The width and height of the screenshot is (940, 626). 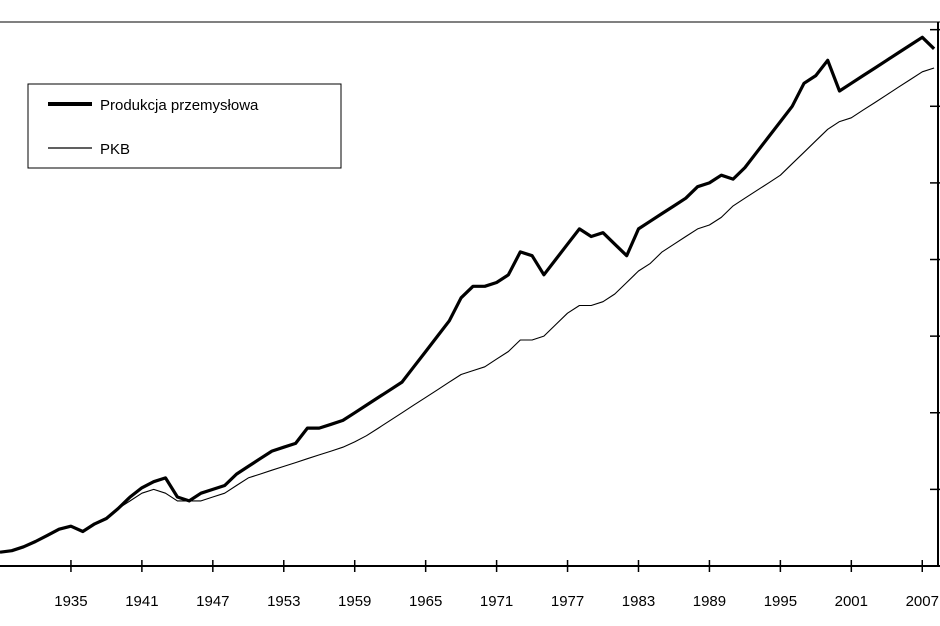 What do you see at coordinates (851, 601) in the screenshot?
I see `x-tick-label: 2001` at bounding box center [851, 601].